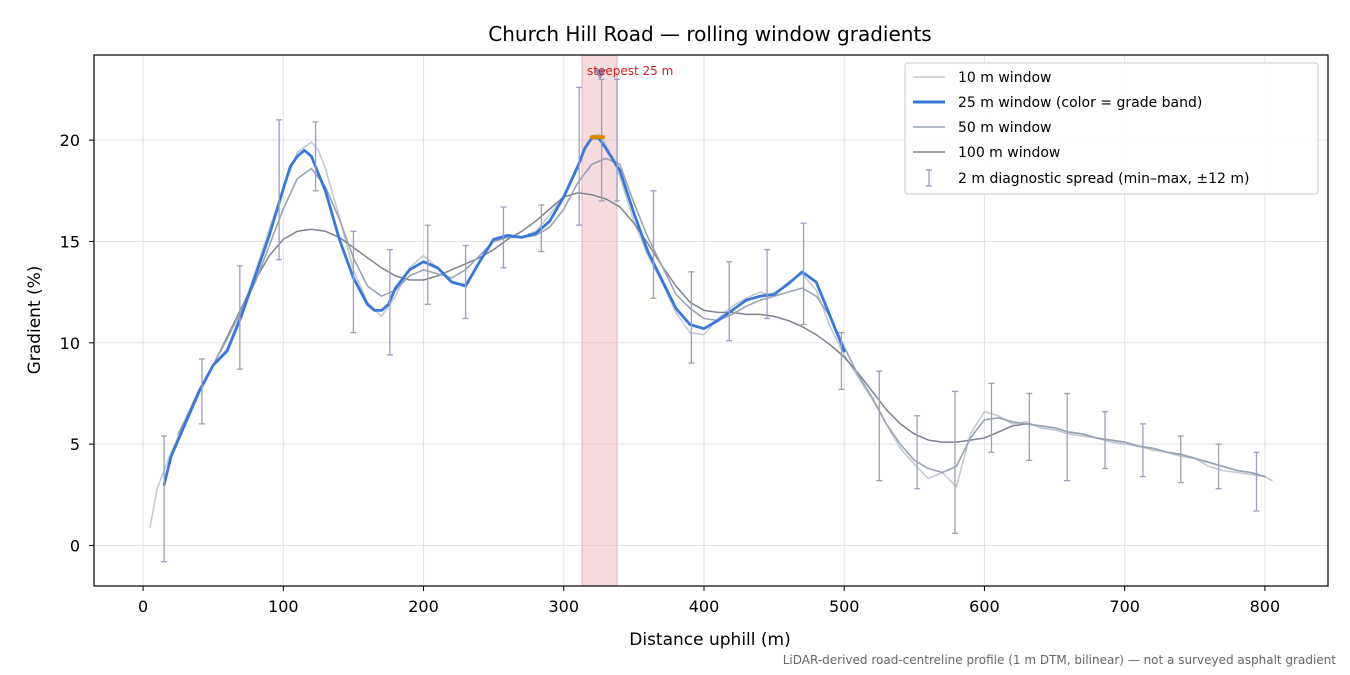 This screenshot has width=1350, height=675. What do you see at coordinates (929, 178) in the screenshot?
I see `legend-swatch-errorbar` at bounding box center [929, 178].